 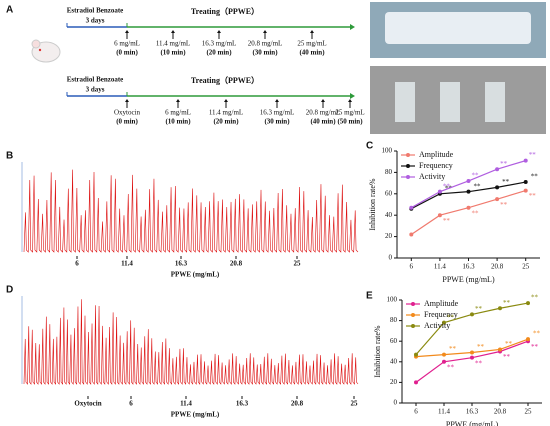 I want to click on time-label: (40 min), so click(x=312, y=53).